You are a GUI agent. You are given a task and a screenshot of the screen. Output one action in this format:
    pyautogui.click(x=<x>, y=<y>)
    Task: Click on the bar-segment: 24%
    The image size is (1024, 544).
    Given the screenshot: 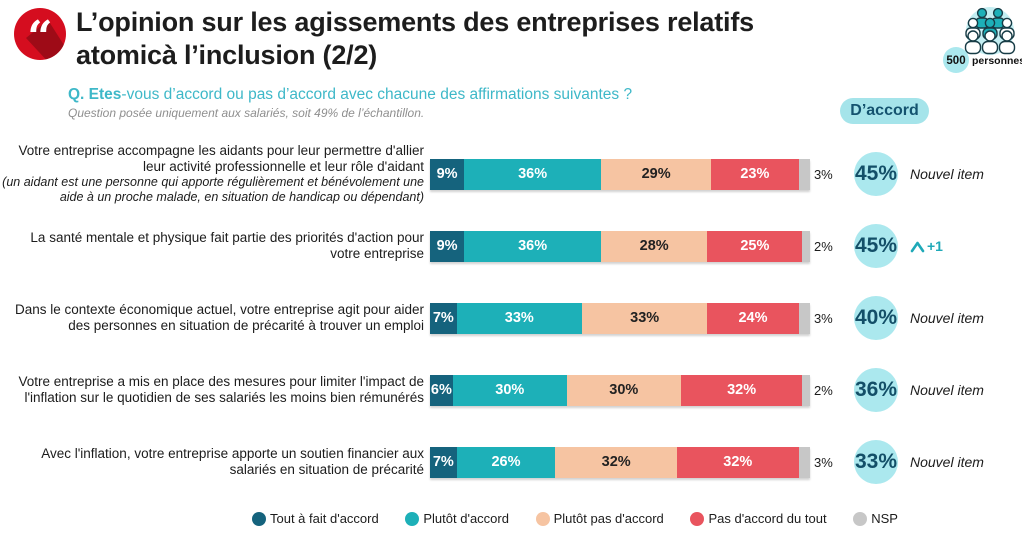 What is the action you would take?
    pyautogui.click(x=753, y=318)
    